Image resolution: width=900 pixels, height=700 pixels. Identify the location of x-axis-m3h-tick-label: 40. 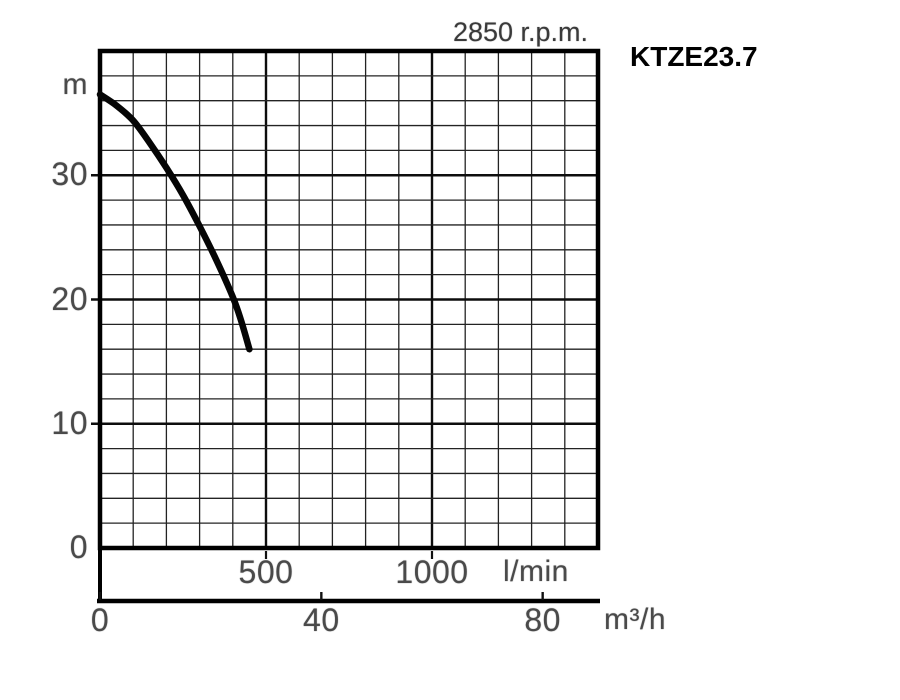
(321, 620).